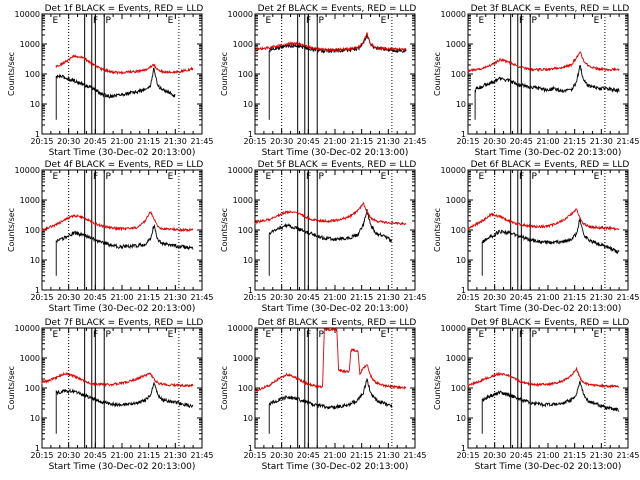 Image resolution: width=640 pixels, height=480 pixels. What do you see at coordinates (337, 323) in the screenshot?
I see `panel-title: Det 8f BLACK = Events, RED = LLD` at bounding box center [337, 323].